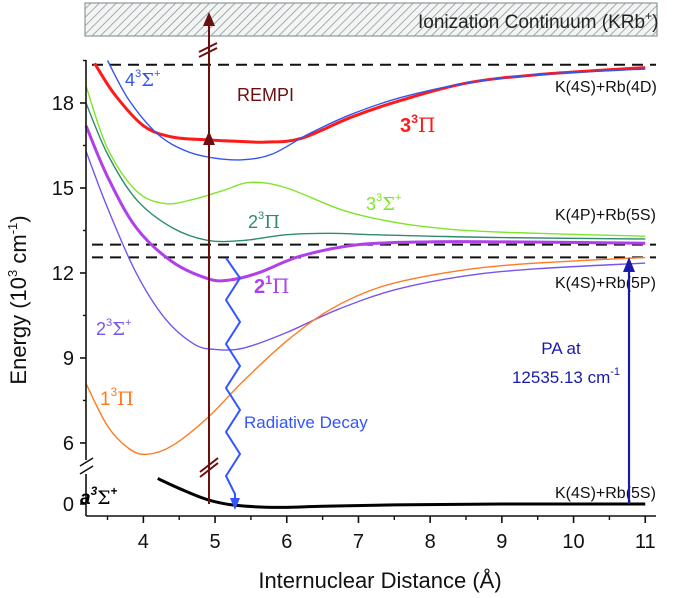 This screenshot has height=598, width=700. I want to click on x-tick-label: 8, so click(430, 542).